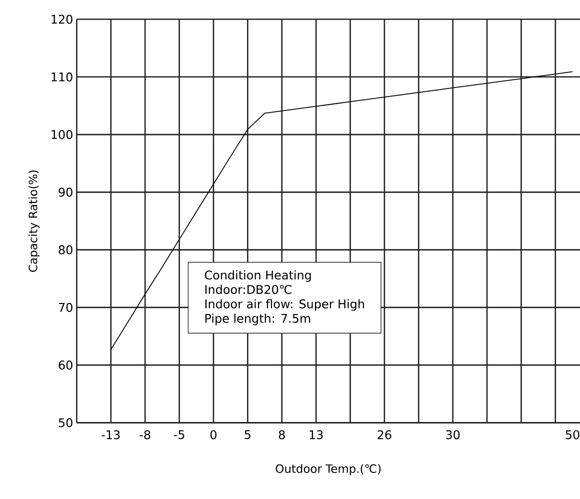 The image size is (580, 499). Describe the element at coordinates (65, 307) in the screenshot. I see `y-tick-label: 70` at that location.